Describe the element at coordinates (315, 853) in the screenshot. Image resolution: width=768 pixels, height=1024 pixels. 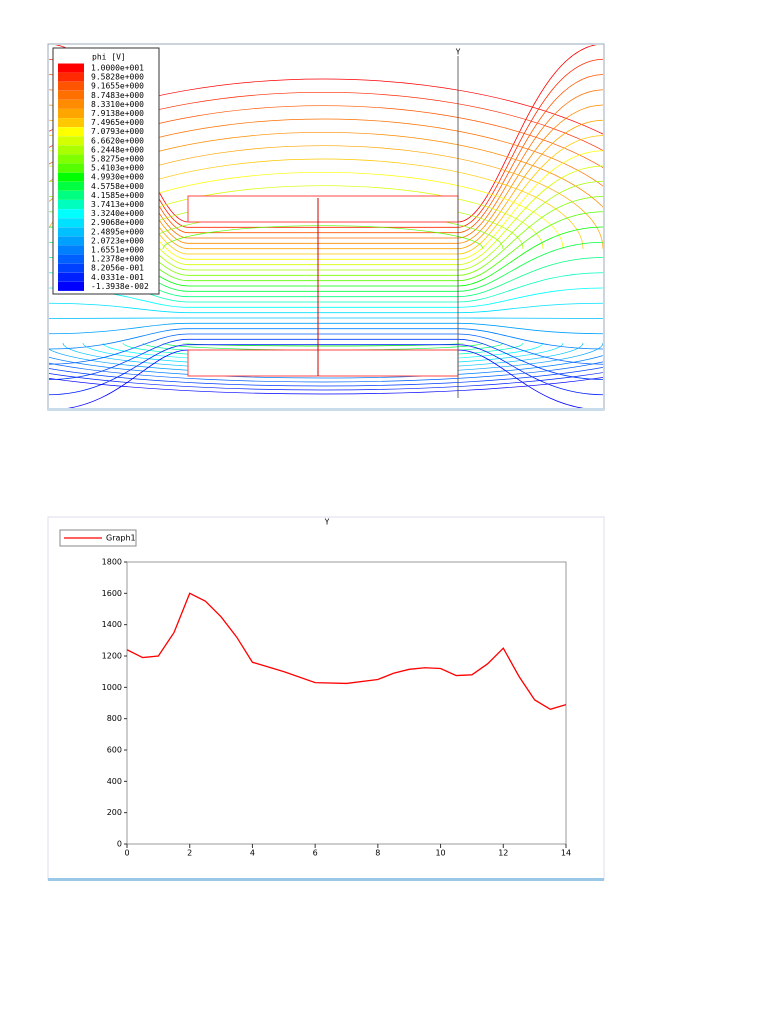
I see `x-tick-label: 6` at that location.